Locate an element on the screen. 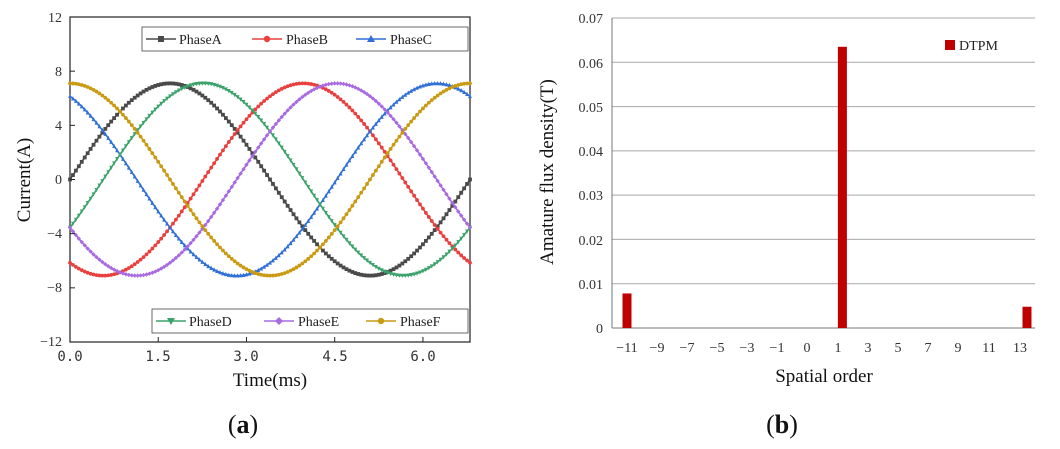 This screenshot has height=449, width=1060. panel-a-y-tick-label: 12 is located at coordinates (55, 18).